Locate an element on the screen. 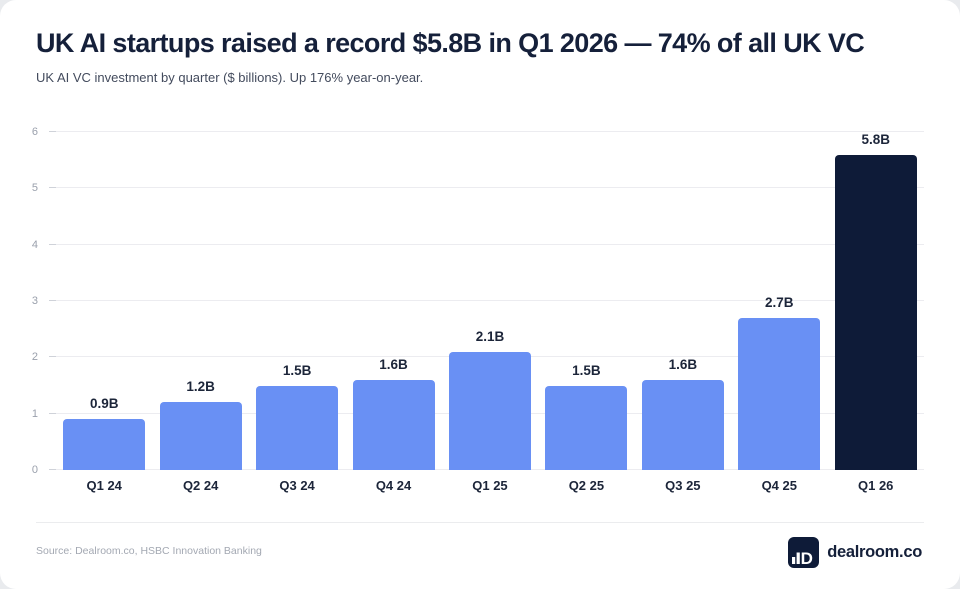  y-tick-label-5: 5 is located at coordinates (34, 188).